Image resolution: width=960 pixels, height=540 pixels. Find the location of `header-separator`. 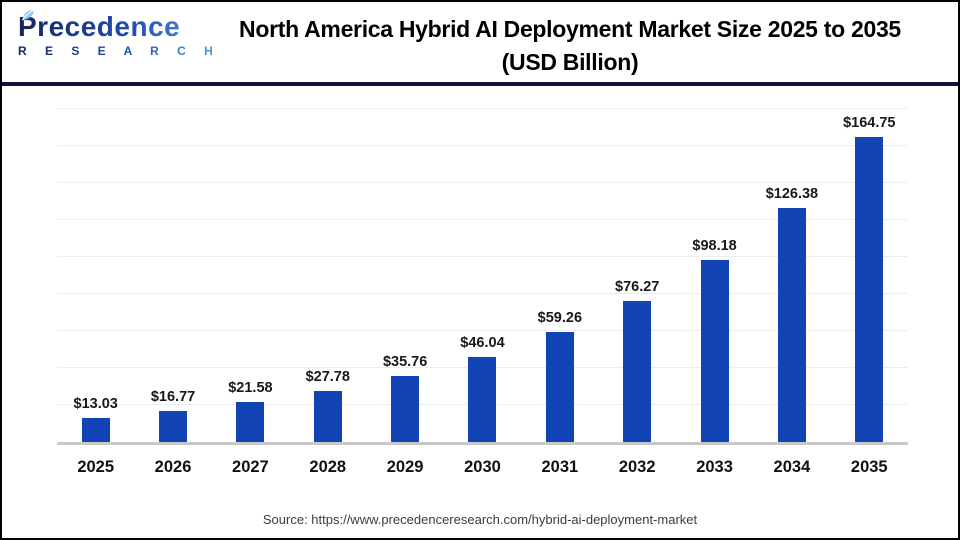

header-separator is located at coordinates (480, 84).